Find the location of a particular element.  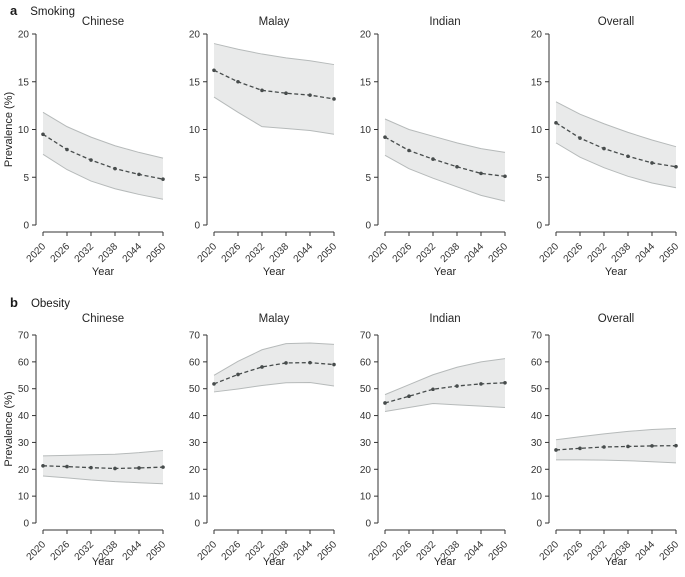

y-tick-label: 40 is located at coordinates (24, 416).